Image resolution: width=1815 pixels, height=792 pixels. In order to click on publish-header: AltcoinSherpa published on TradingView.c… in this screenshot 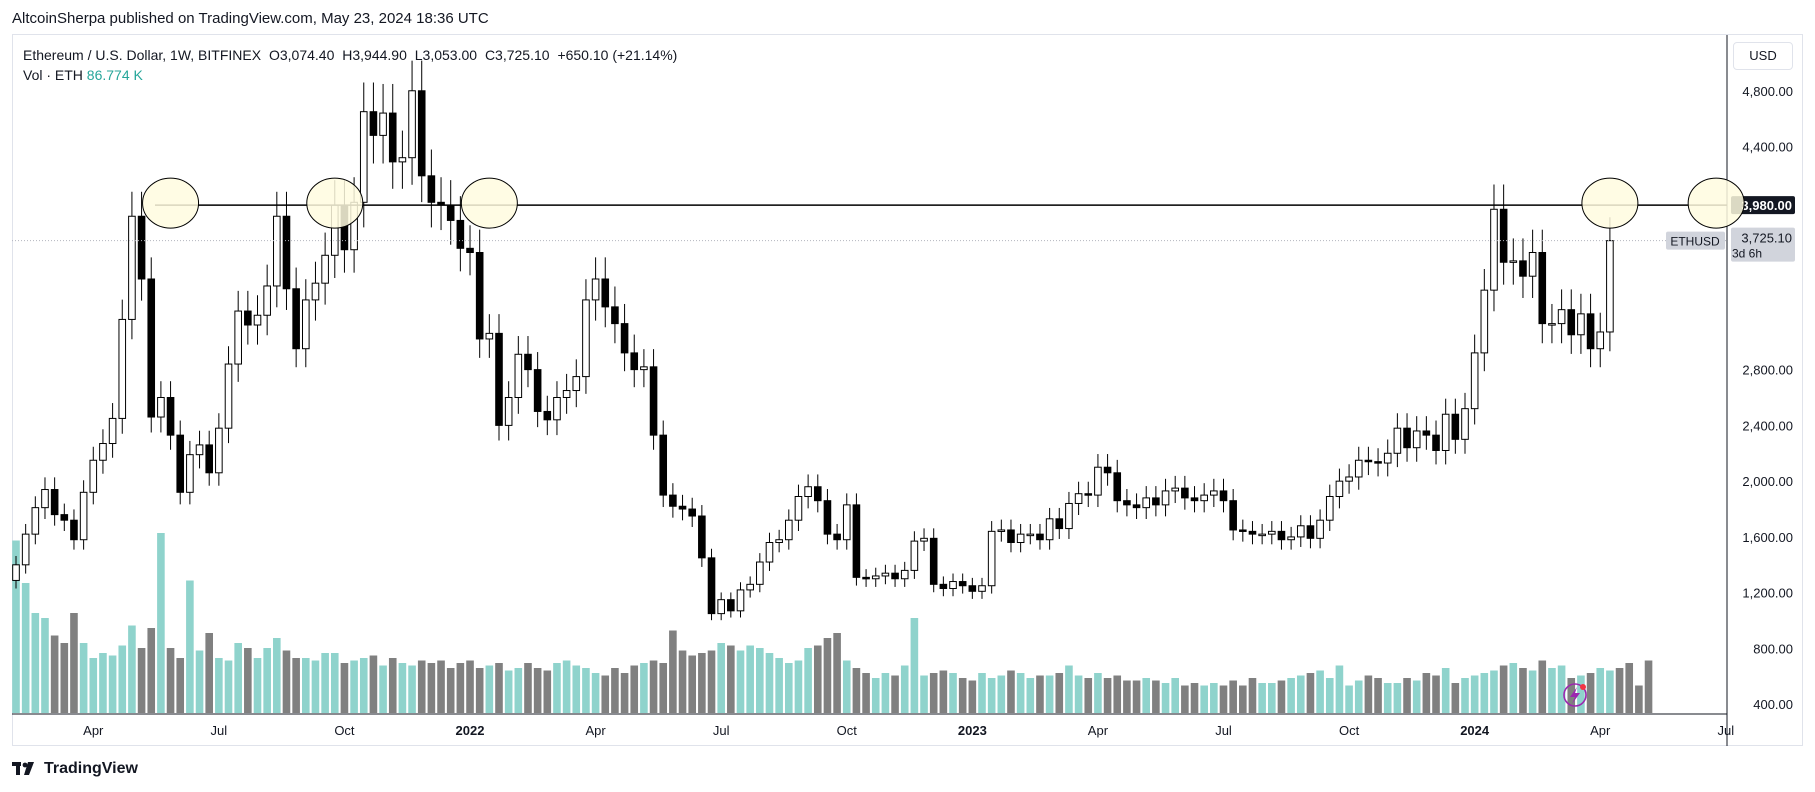, I will do `click(250, 18)`.